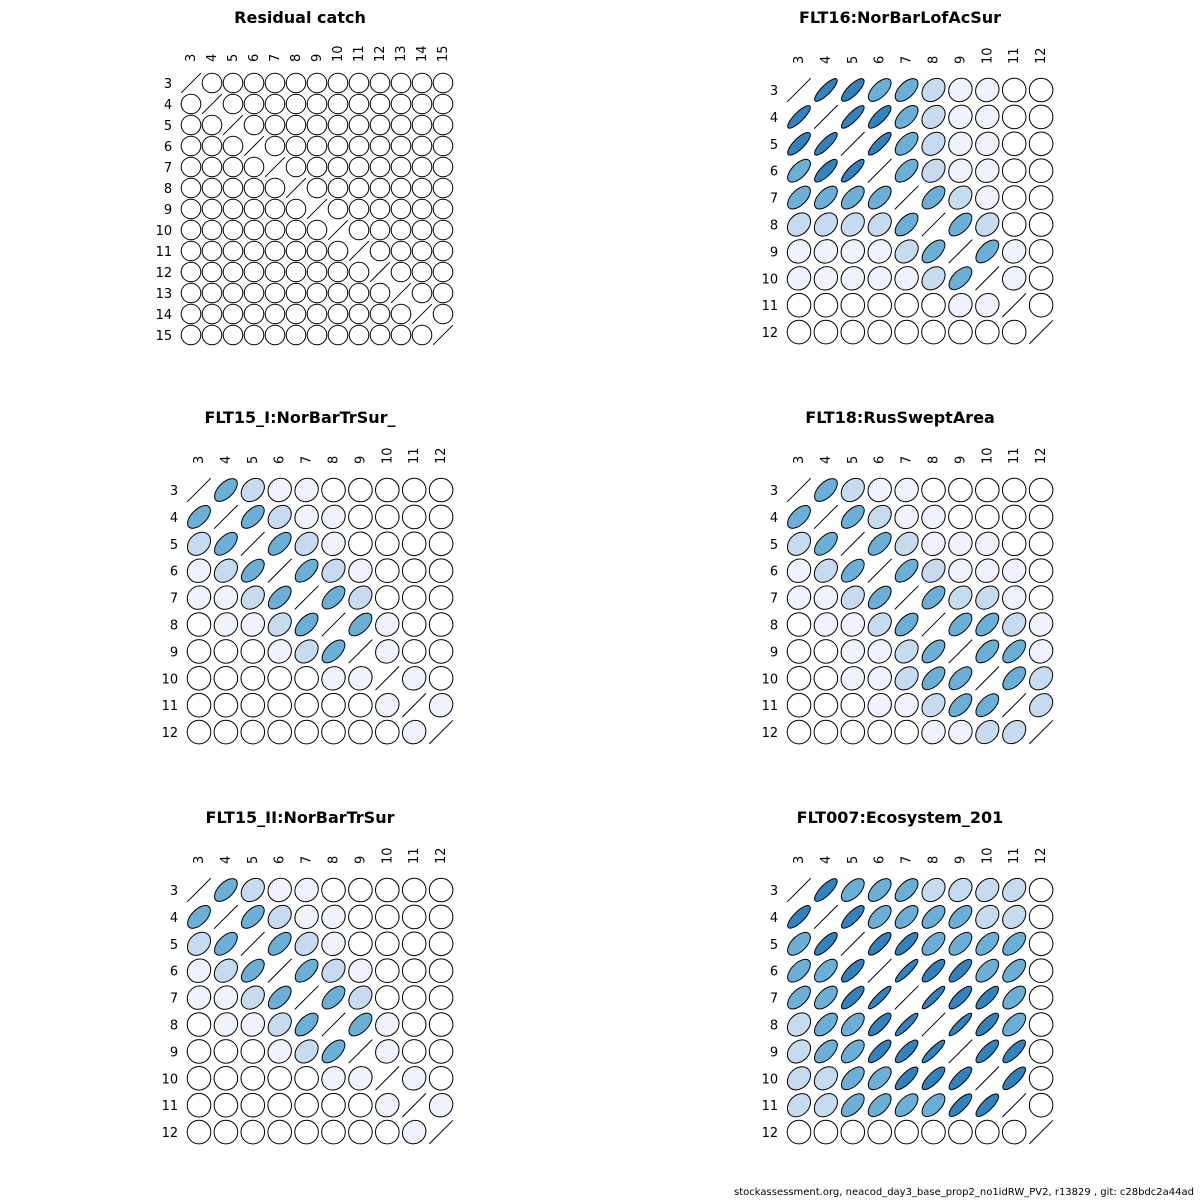  I want to click on row-label: 11, so click(170, 706).